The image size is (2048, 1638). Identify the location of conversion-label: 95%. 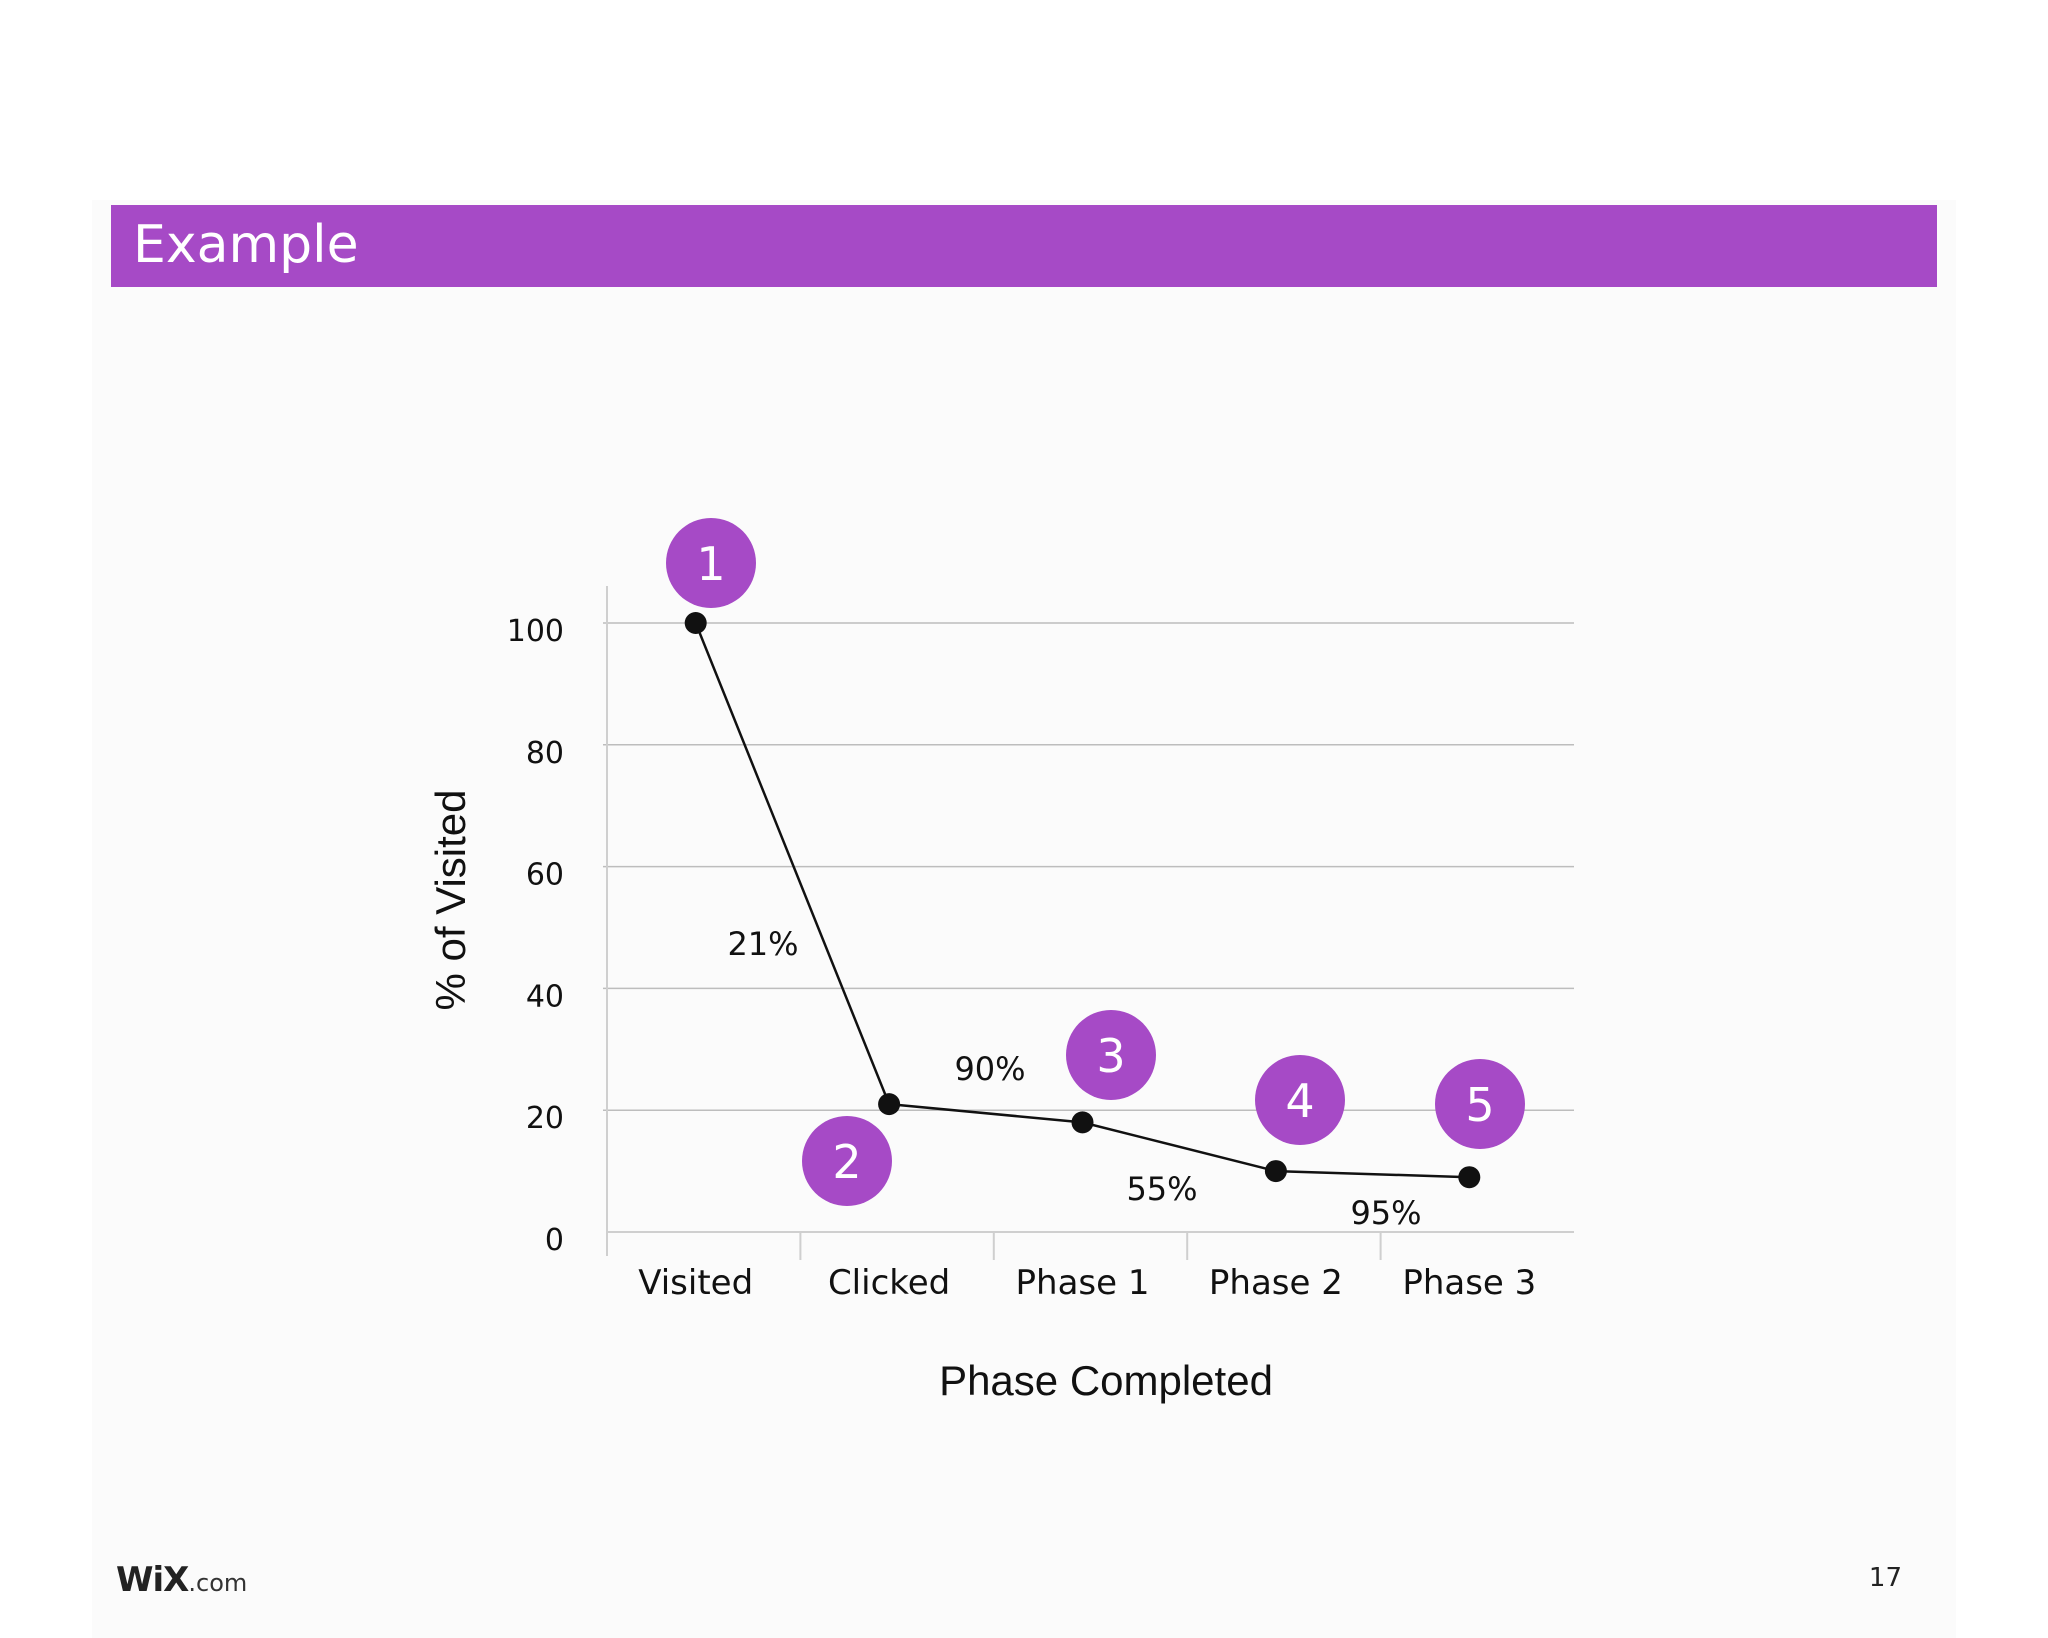
(1385, 1213).